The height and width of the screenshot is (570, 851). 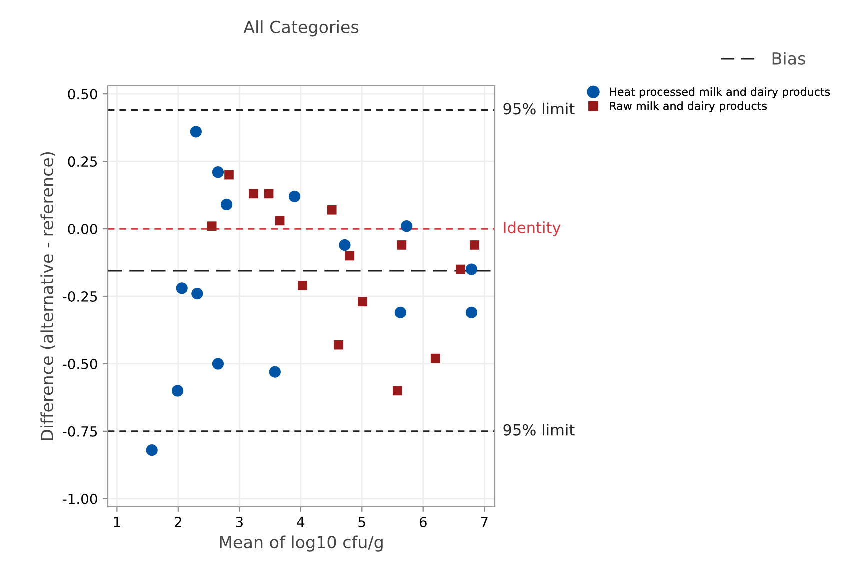 I want to click on y-tick-label: -1.00, so click(x=80, y=499).